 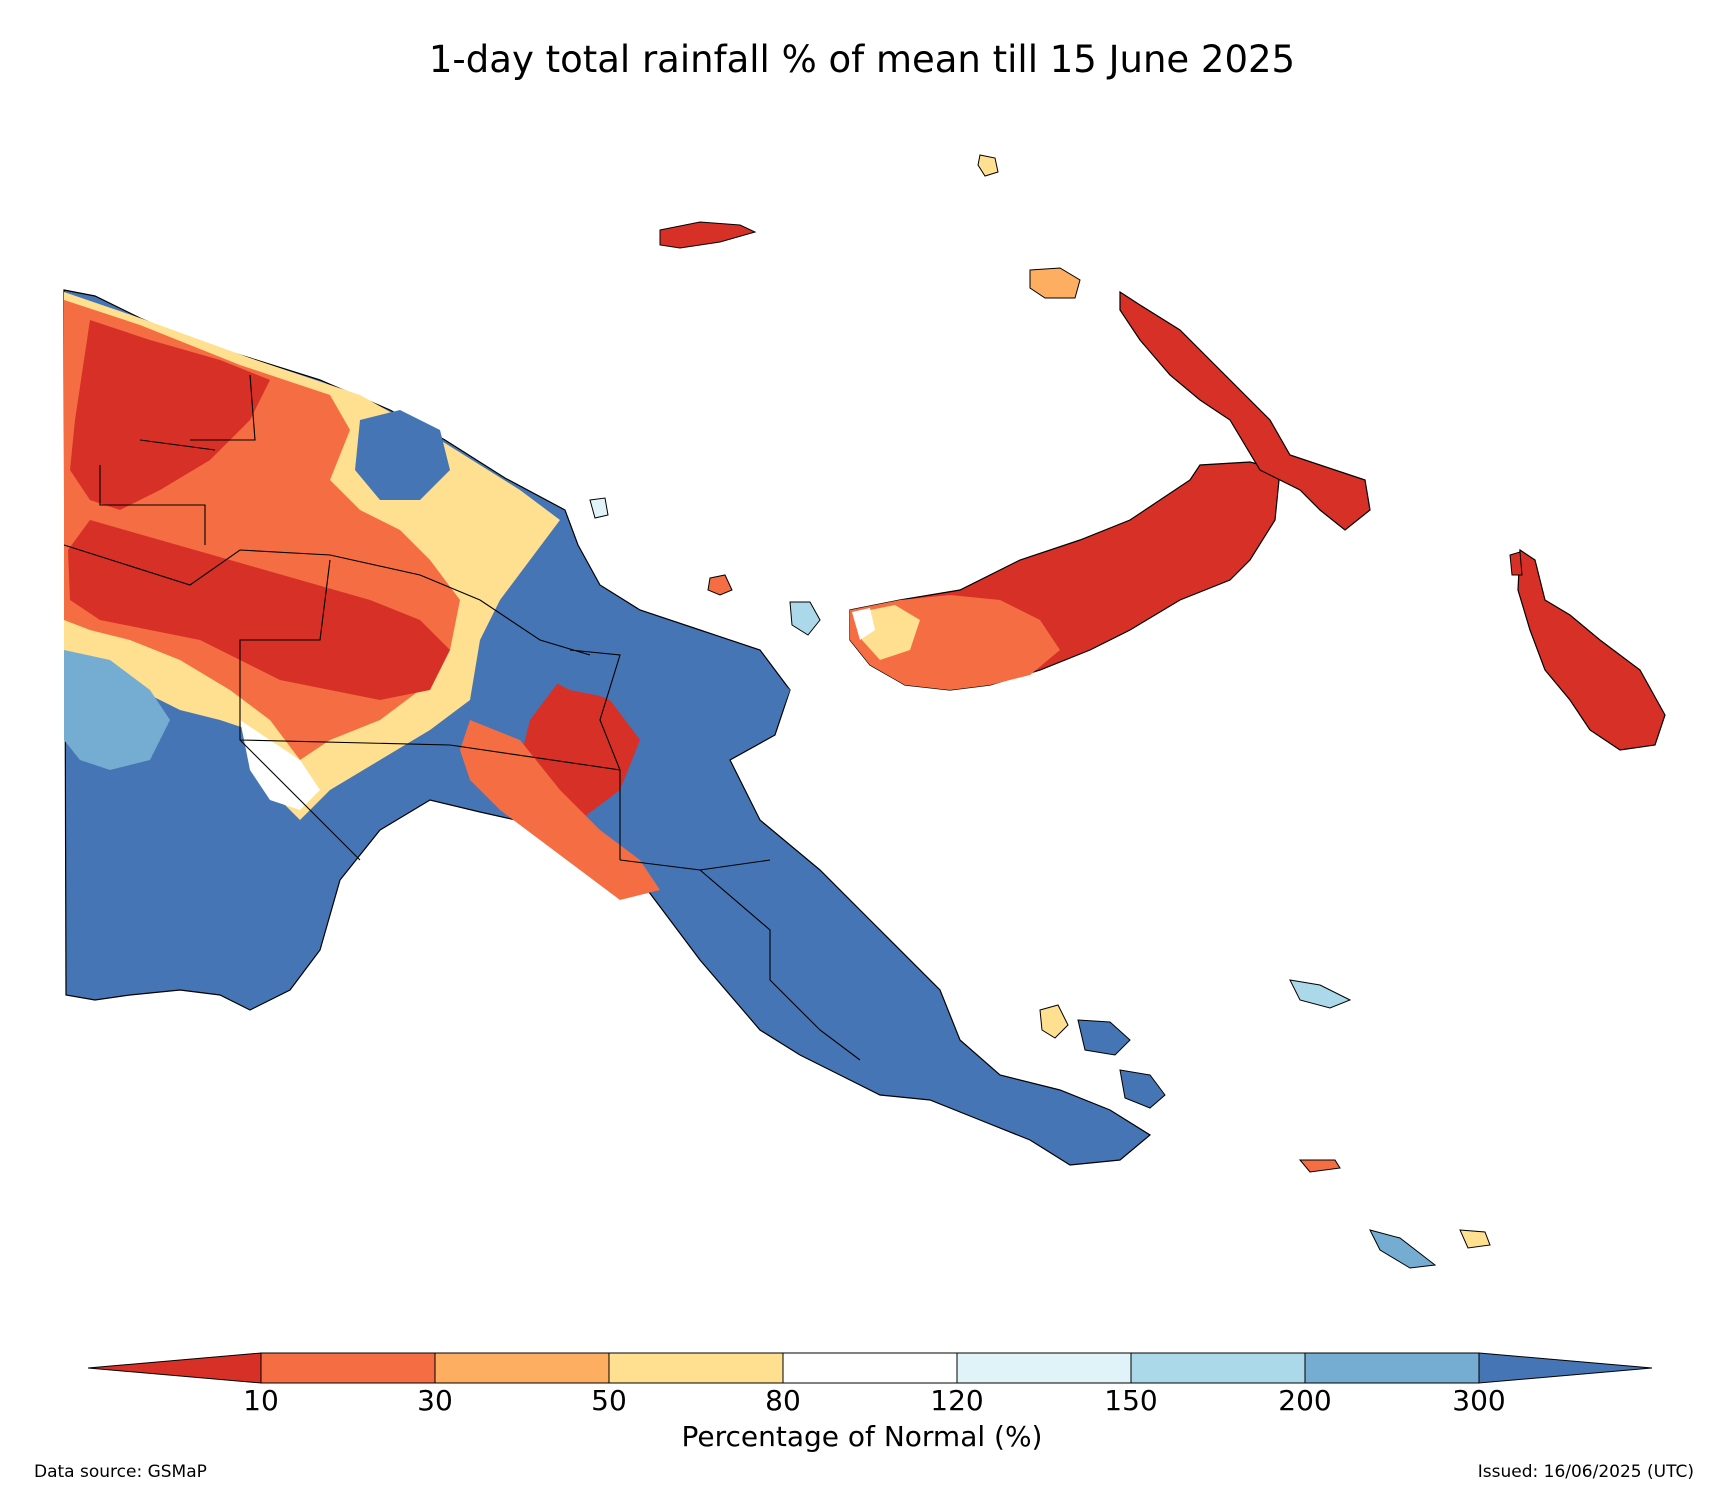 What do you see at coordinates (261, 1400) in the screenshot?
I see `colorbar-tick-10: 10` at bounding box center [261, 1400].